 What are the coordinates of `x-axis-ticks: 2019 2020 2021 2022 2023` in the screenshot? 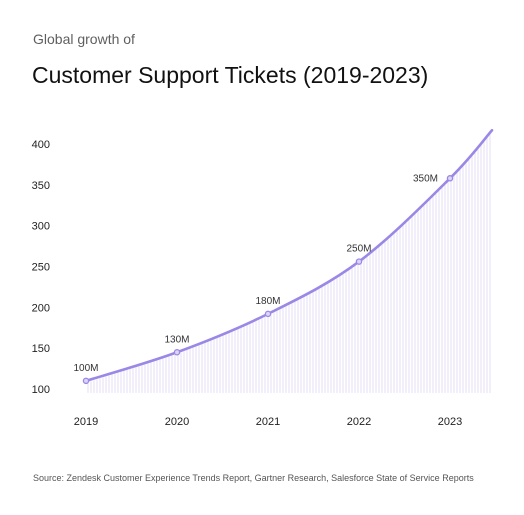 It's located at (268, 422).